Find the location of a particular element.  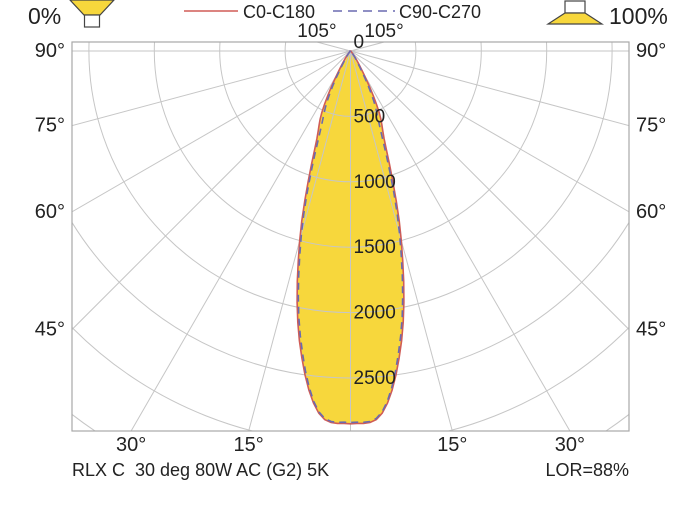

angle-label-right: 45° is located at coordinates (651, 330).